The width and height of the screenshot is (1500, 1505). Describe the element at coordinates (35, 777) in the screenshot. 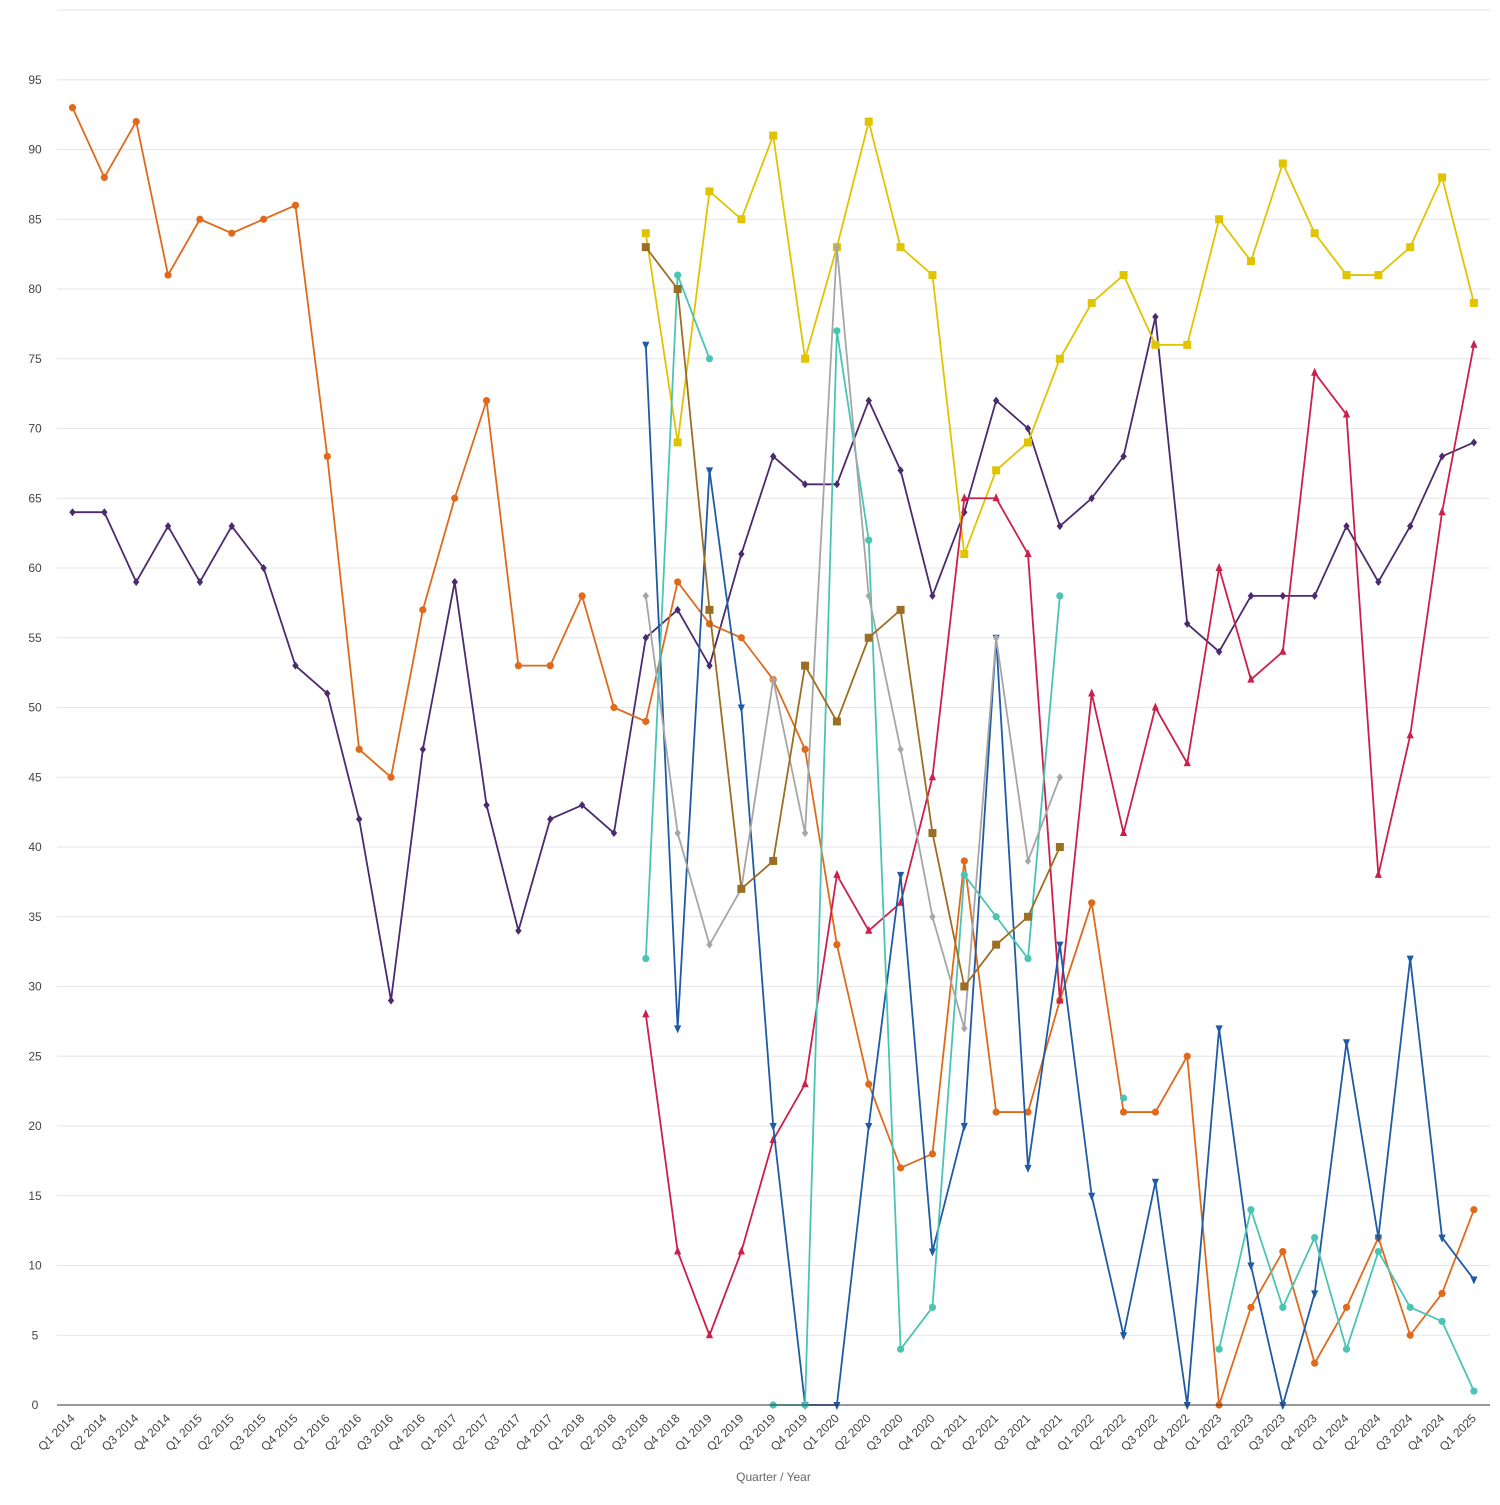

I see `y-tick-label: 45` at that location.